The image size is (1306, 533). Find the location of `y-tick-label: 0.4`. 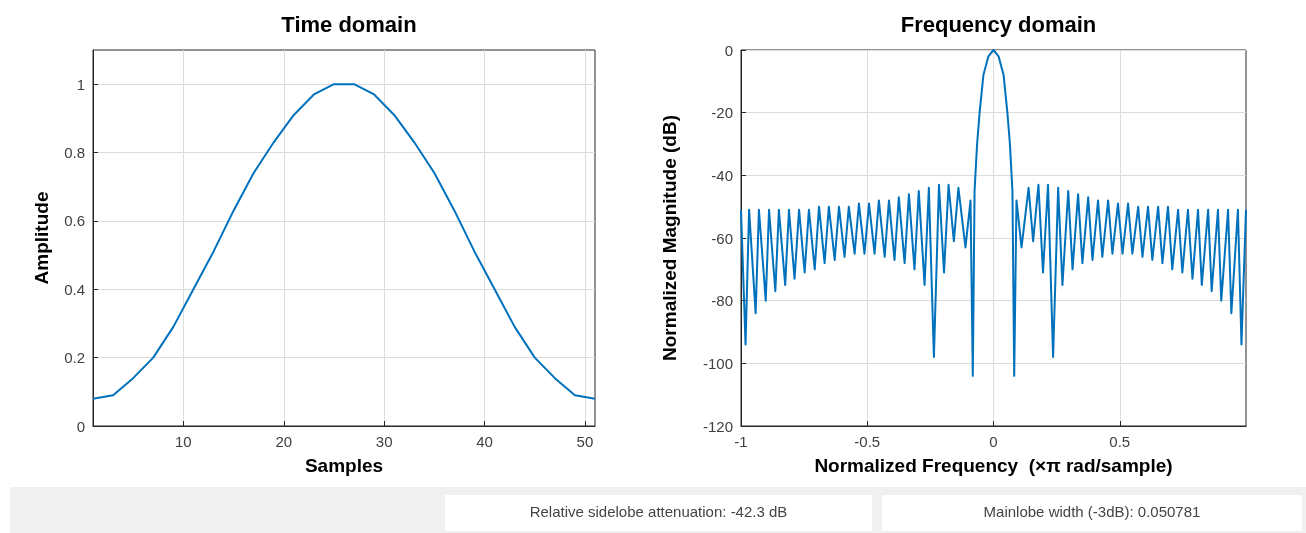

y-tick-label: 0.4 is located at coordinates (74, 289).